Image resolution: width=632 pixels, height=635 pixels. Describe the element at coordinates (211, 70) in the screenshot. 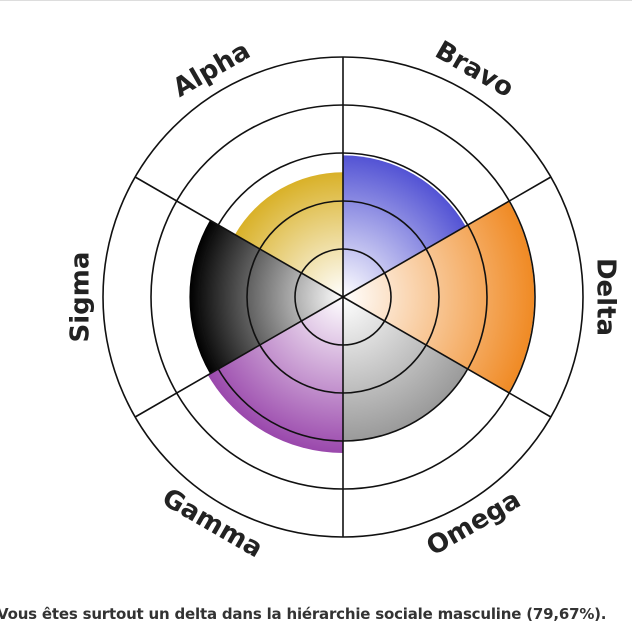

I see `category-label: Alpha` at that location.